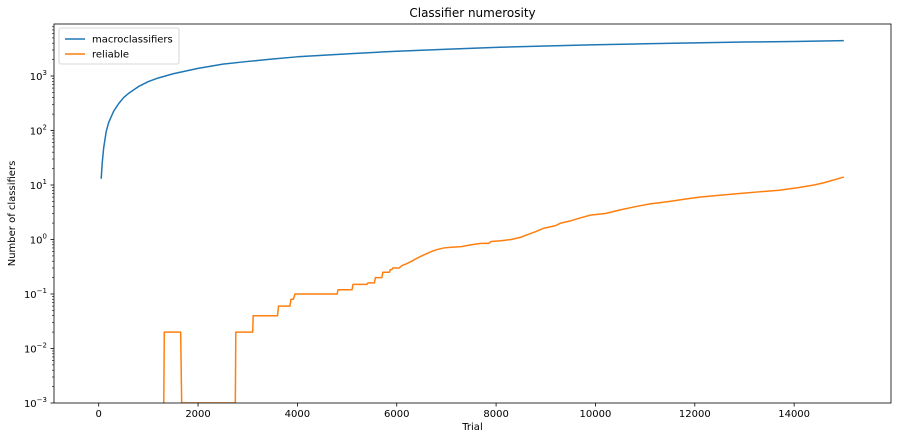 The image size is (897, 441). What do you see at coordinates (45, 237) in the screenshot?
I see `y-tick-exponent: 0` at bounding box center [45, 237].